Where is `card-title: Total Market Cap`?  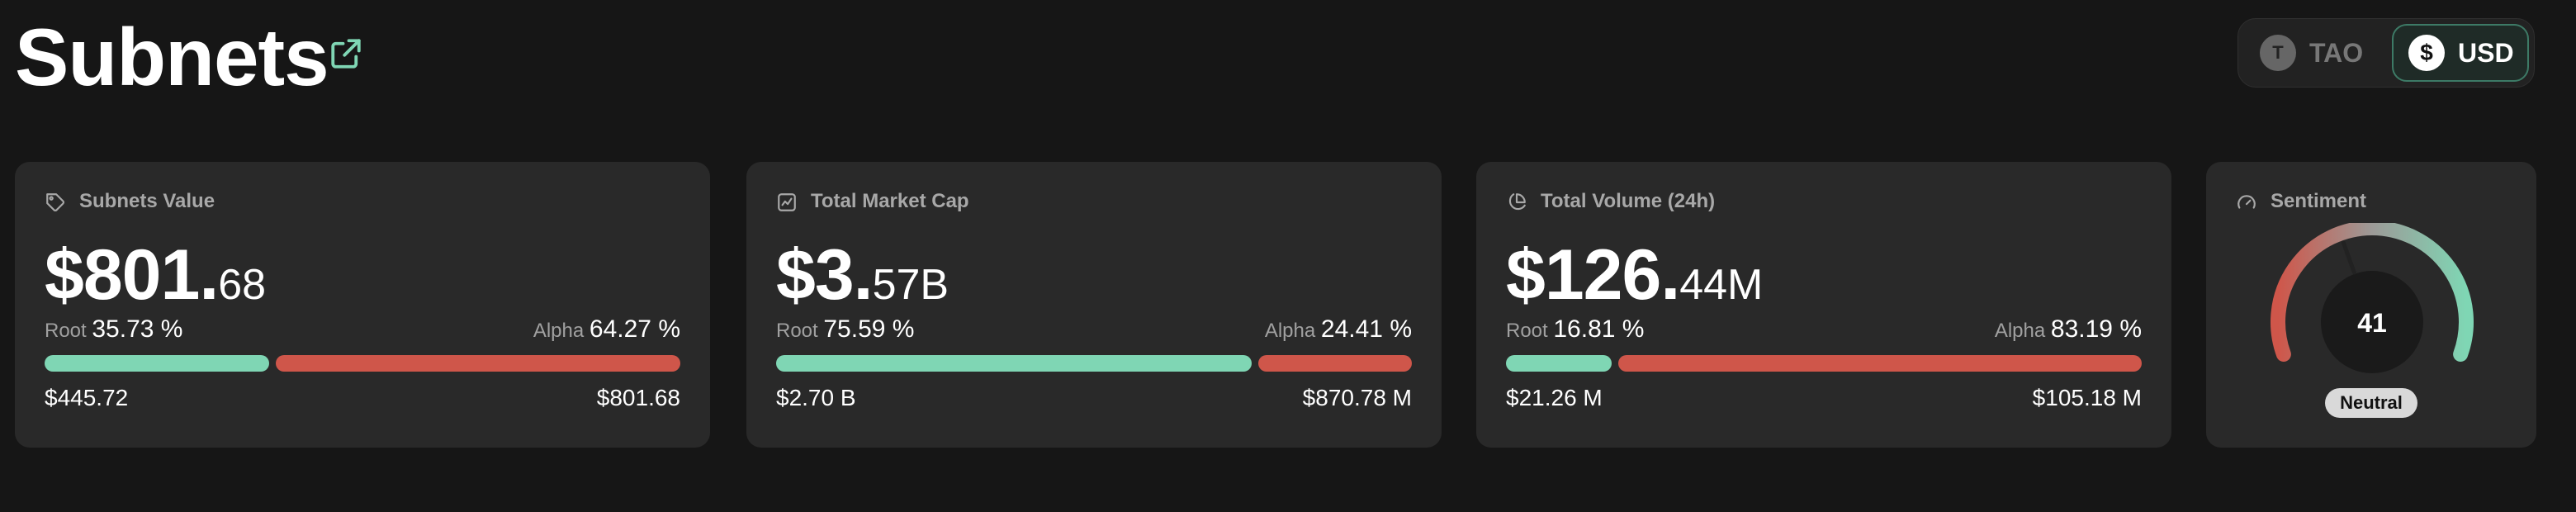
card-title: Total Market Cap is located at coordinates (890, 201).